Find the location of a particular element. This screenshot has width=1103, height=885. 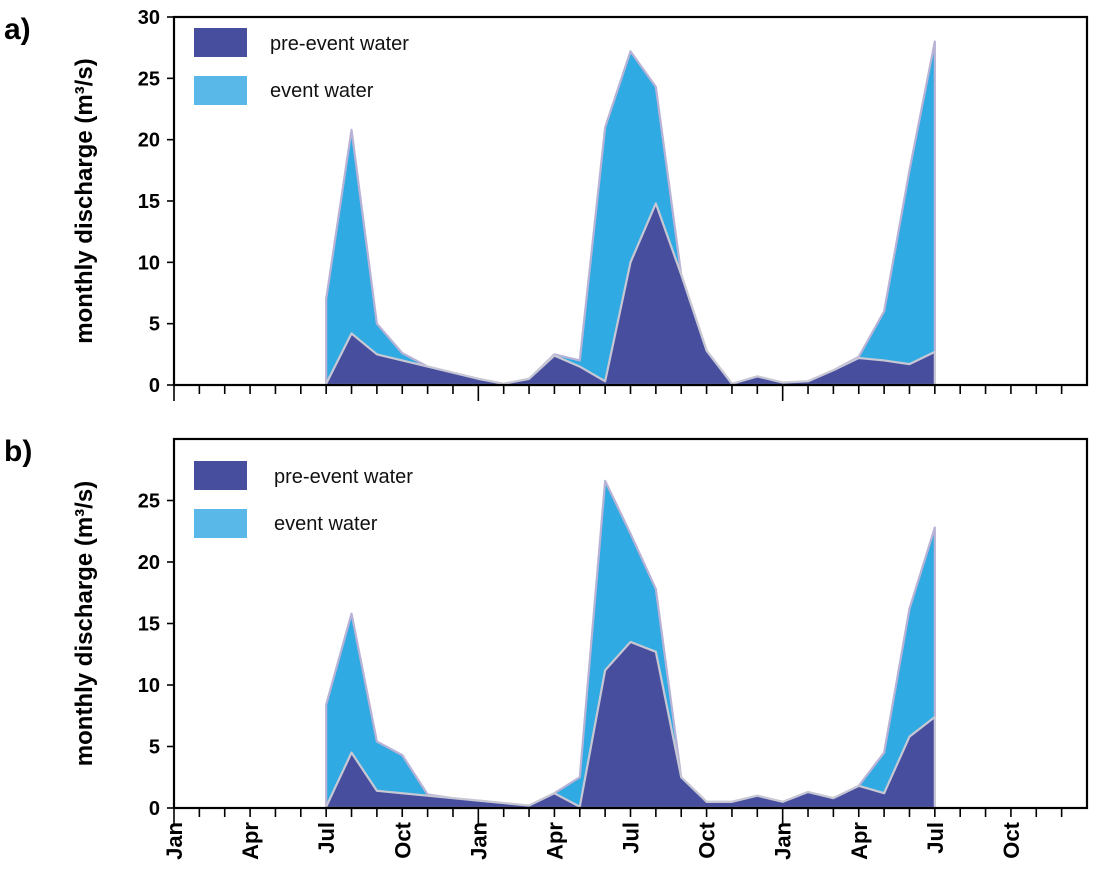

panel-b-legend-label-pre-event: pre-event water is located at coordinates (343, 477).